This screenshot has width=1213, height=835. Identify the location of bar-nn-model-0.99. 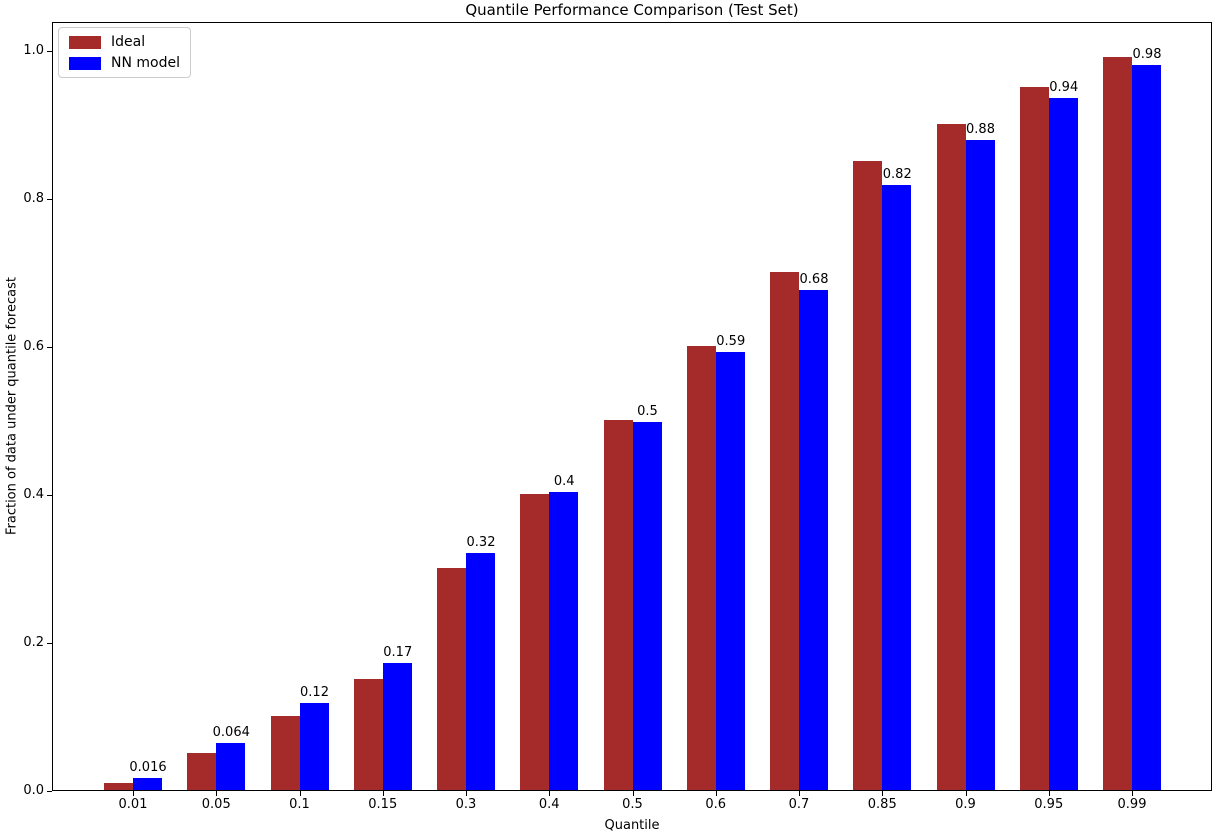
(1146, 427).